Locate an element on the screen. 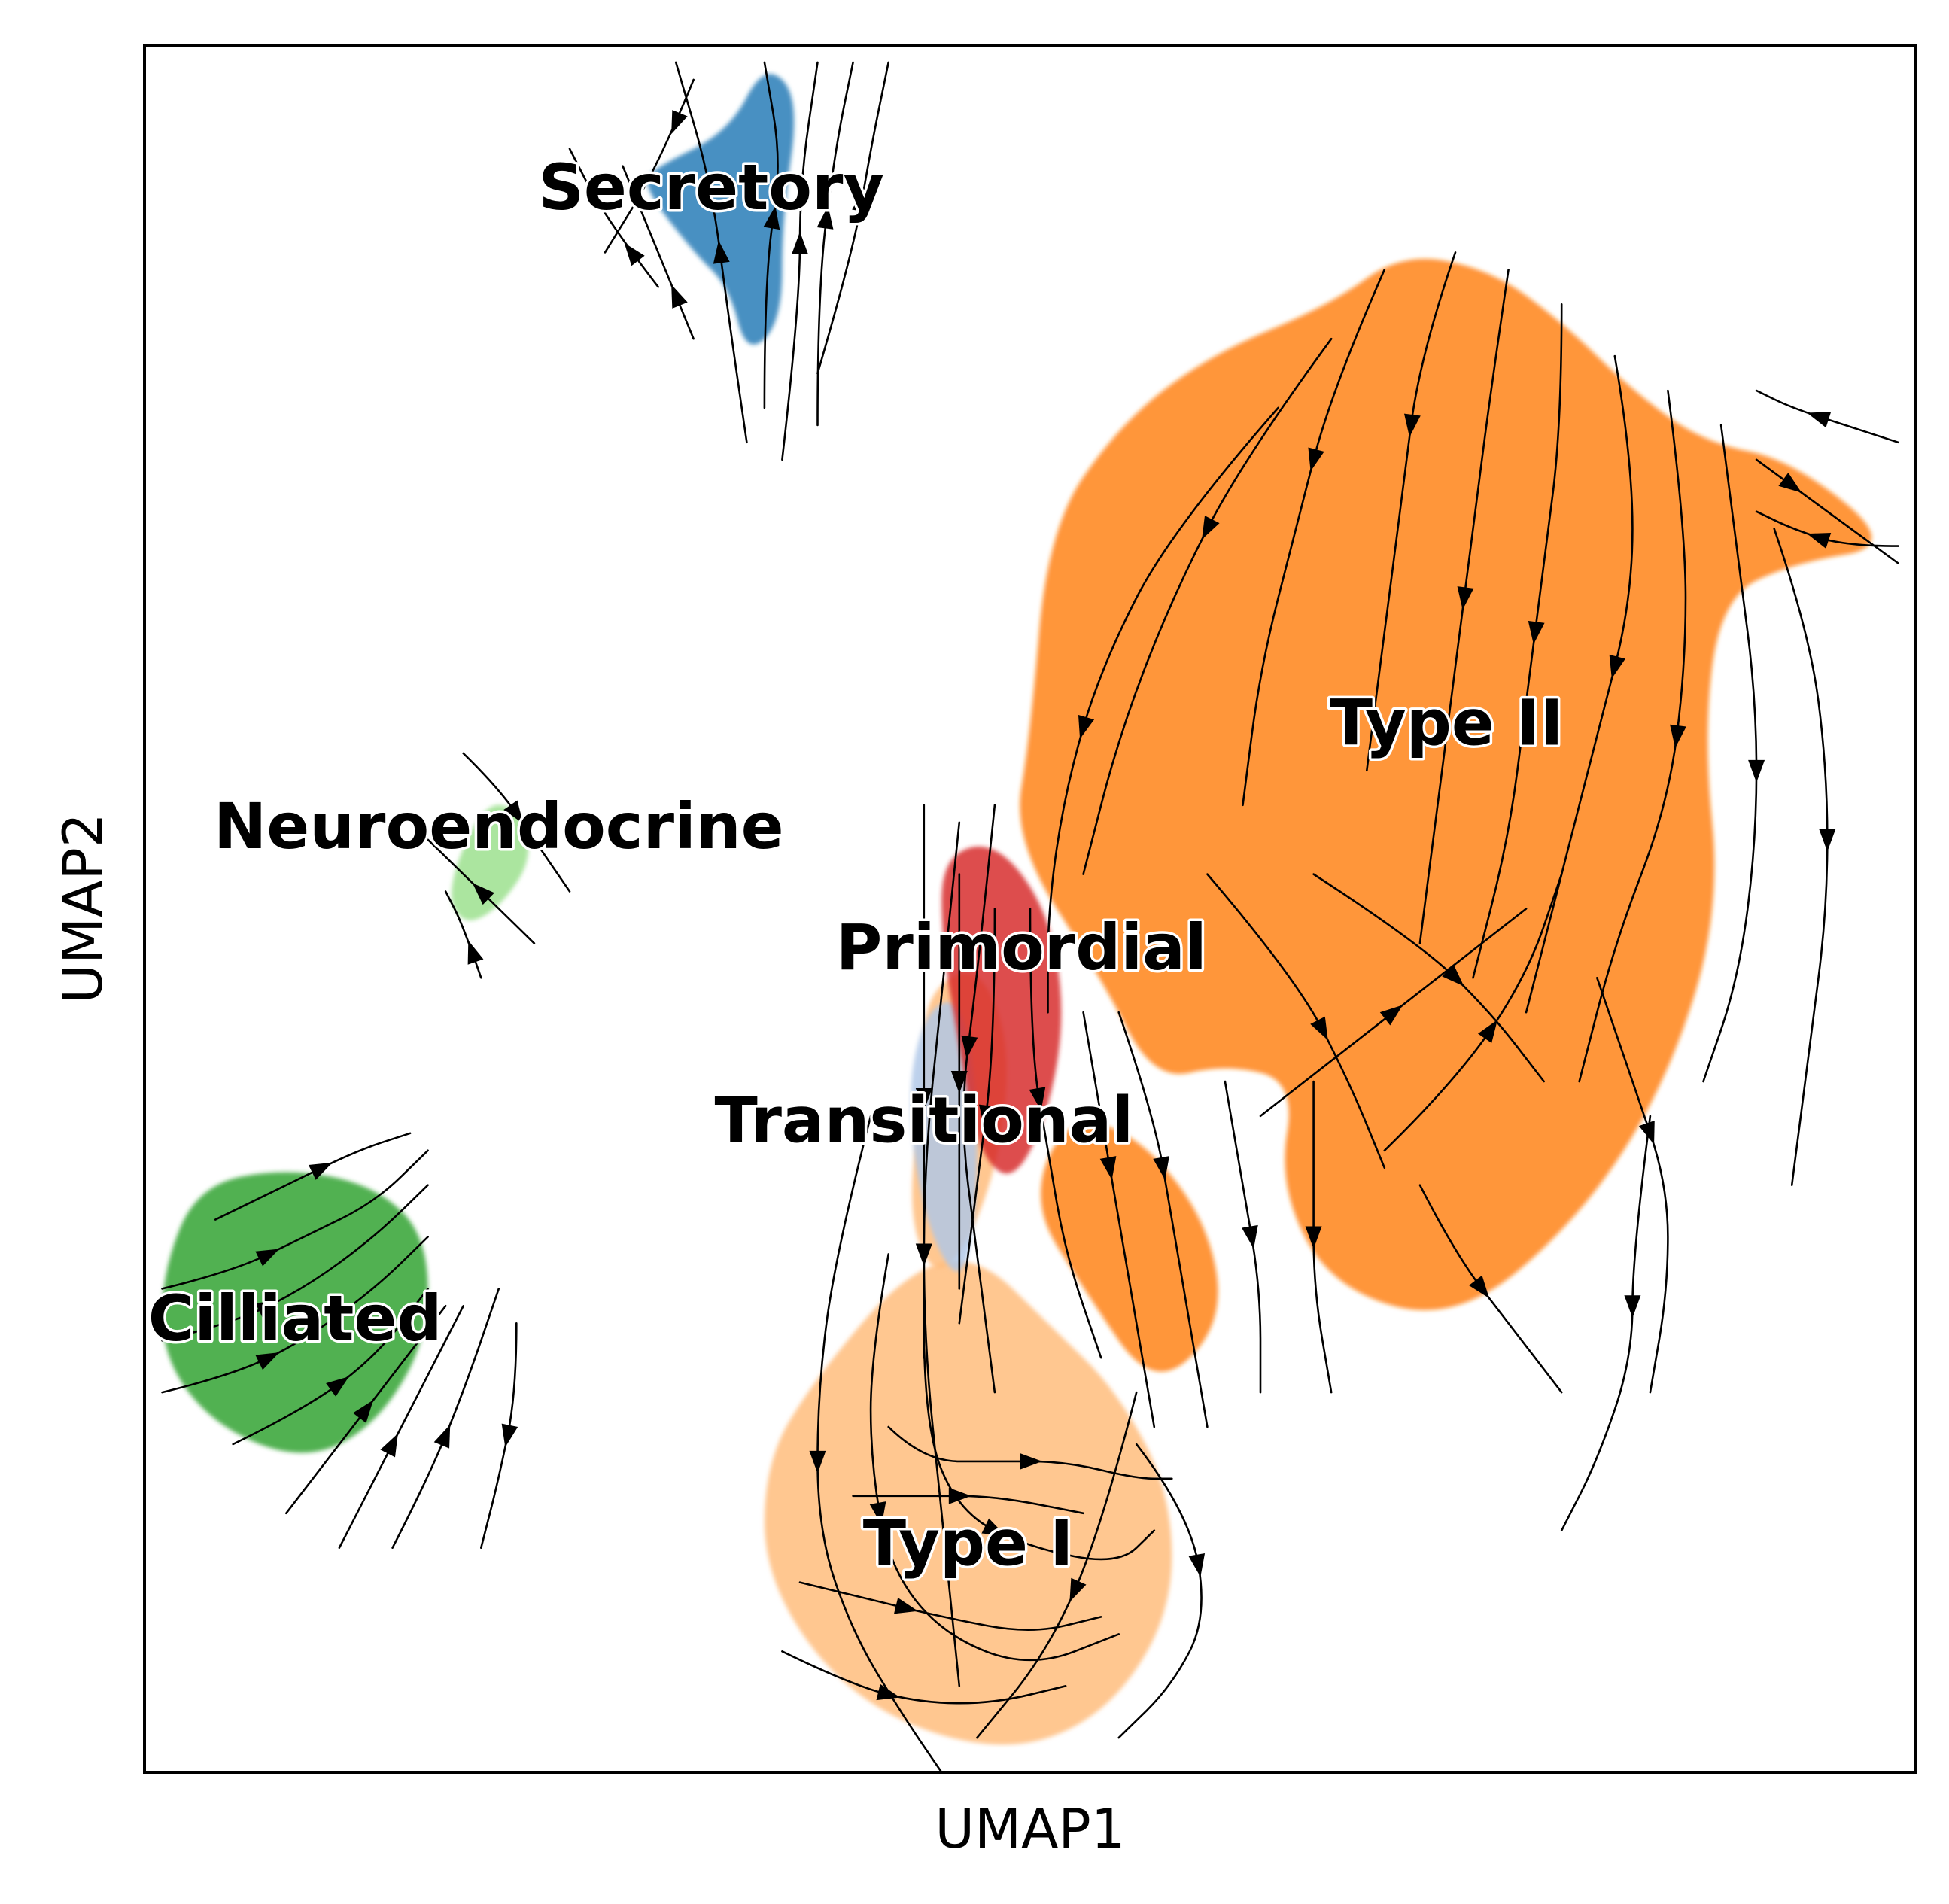 The image size is (1949, 1904). x-axis-label: UMAP1 is located at coordinates (1030, 1828).